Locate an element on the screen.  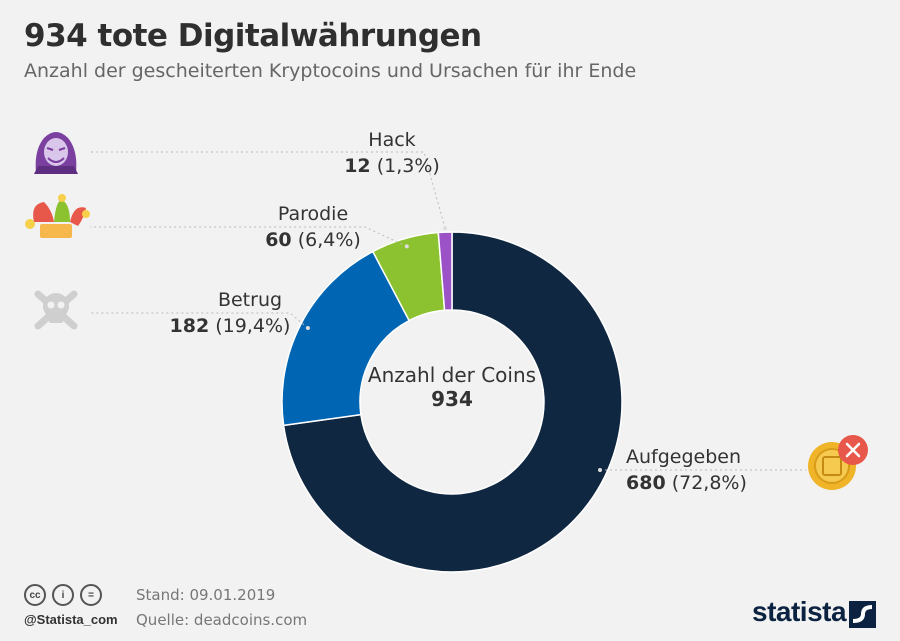
leader-dot-betrug is located at coordinates (307, 328).